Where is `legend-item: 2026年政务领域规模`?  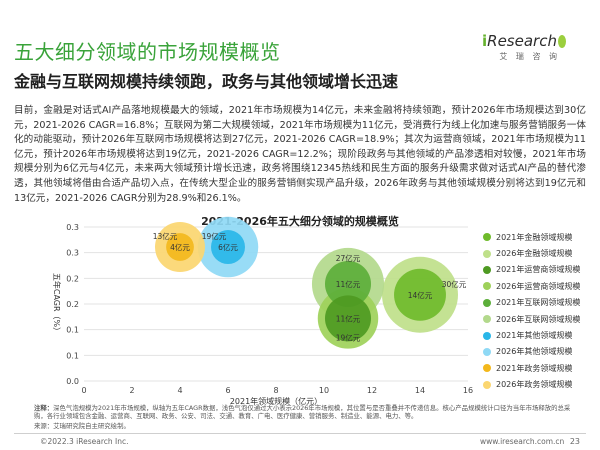 legend-item: 2026年政务领域规模 is located at coordinates (538, 385).